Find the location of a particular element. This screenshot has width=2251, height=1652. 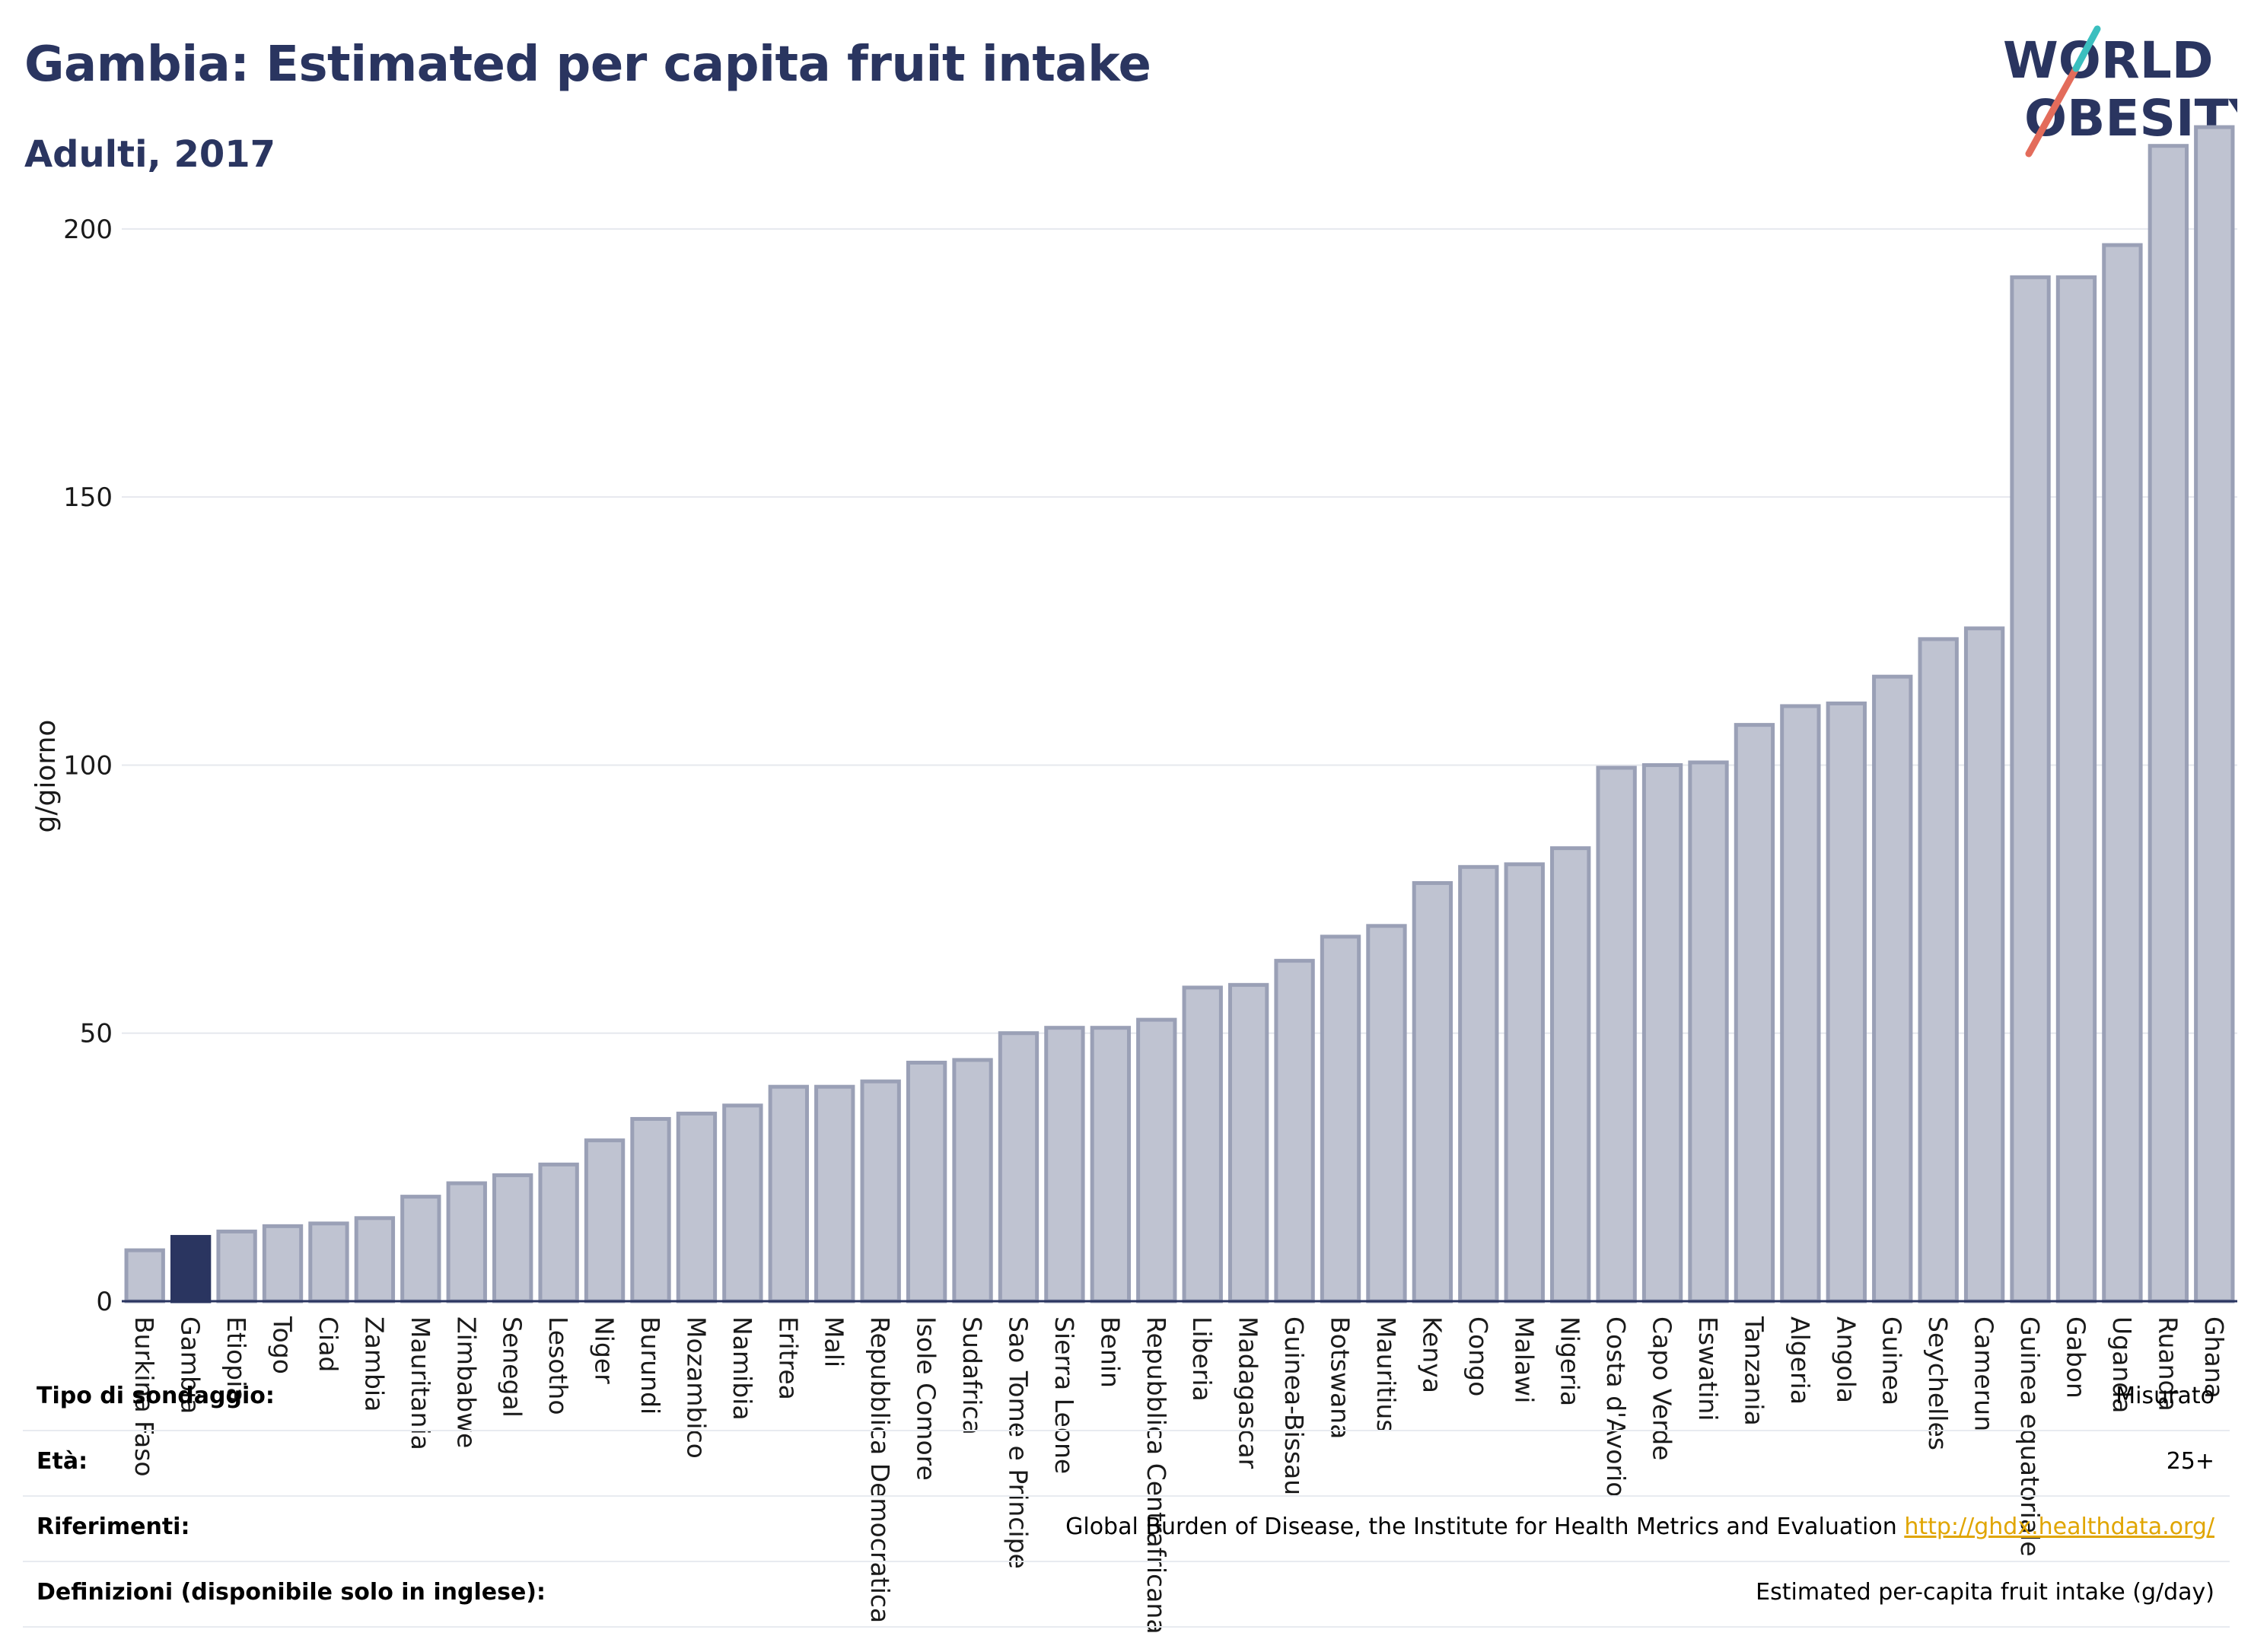

x-tick-label: Camerun is located at coordinates (1984, 1373).